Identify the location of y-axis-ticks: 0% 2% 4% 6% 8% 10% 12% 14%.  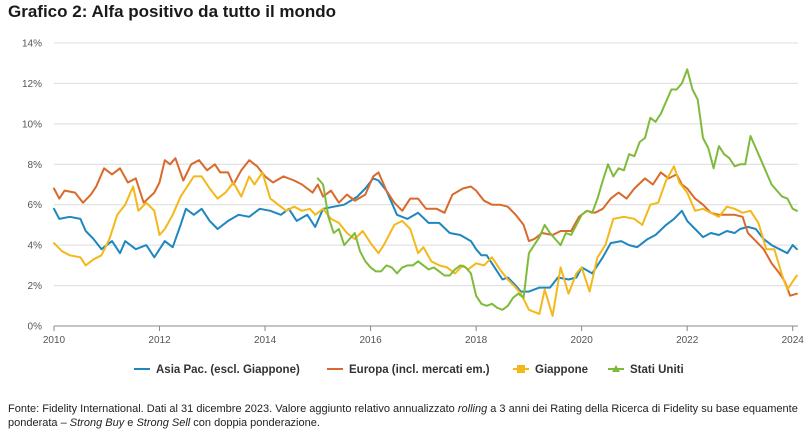
(32, 186).